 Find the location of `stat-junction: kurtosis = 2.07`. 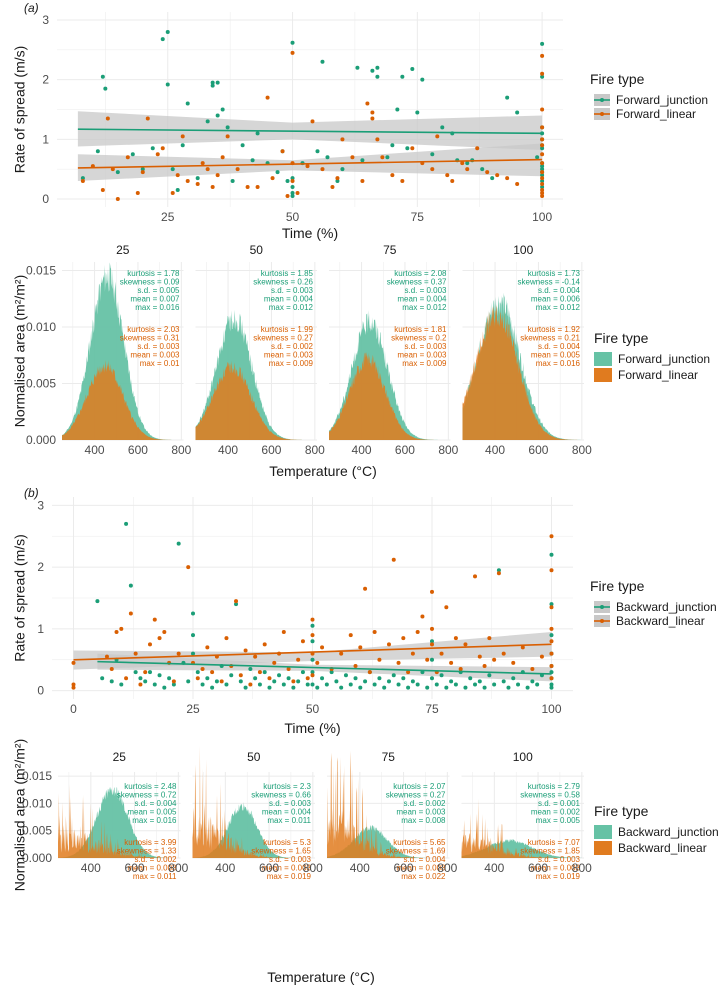

stat-junction: kurtosis = 2.07 is located at coordinates (419, 786).